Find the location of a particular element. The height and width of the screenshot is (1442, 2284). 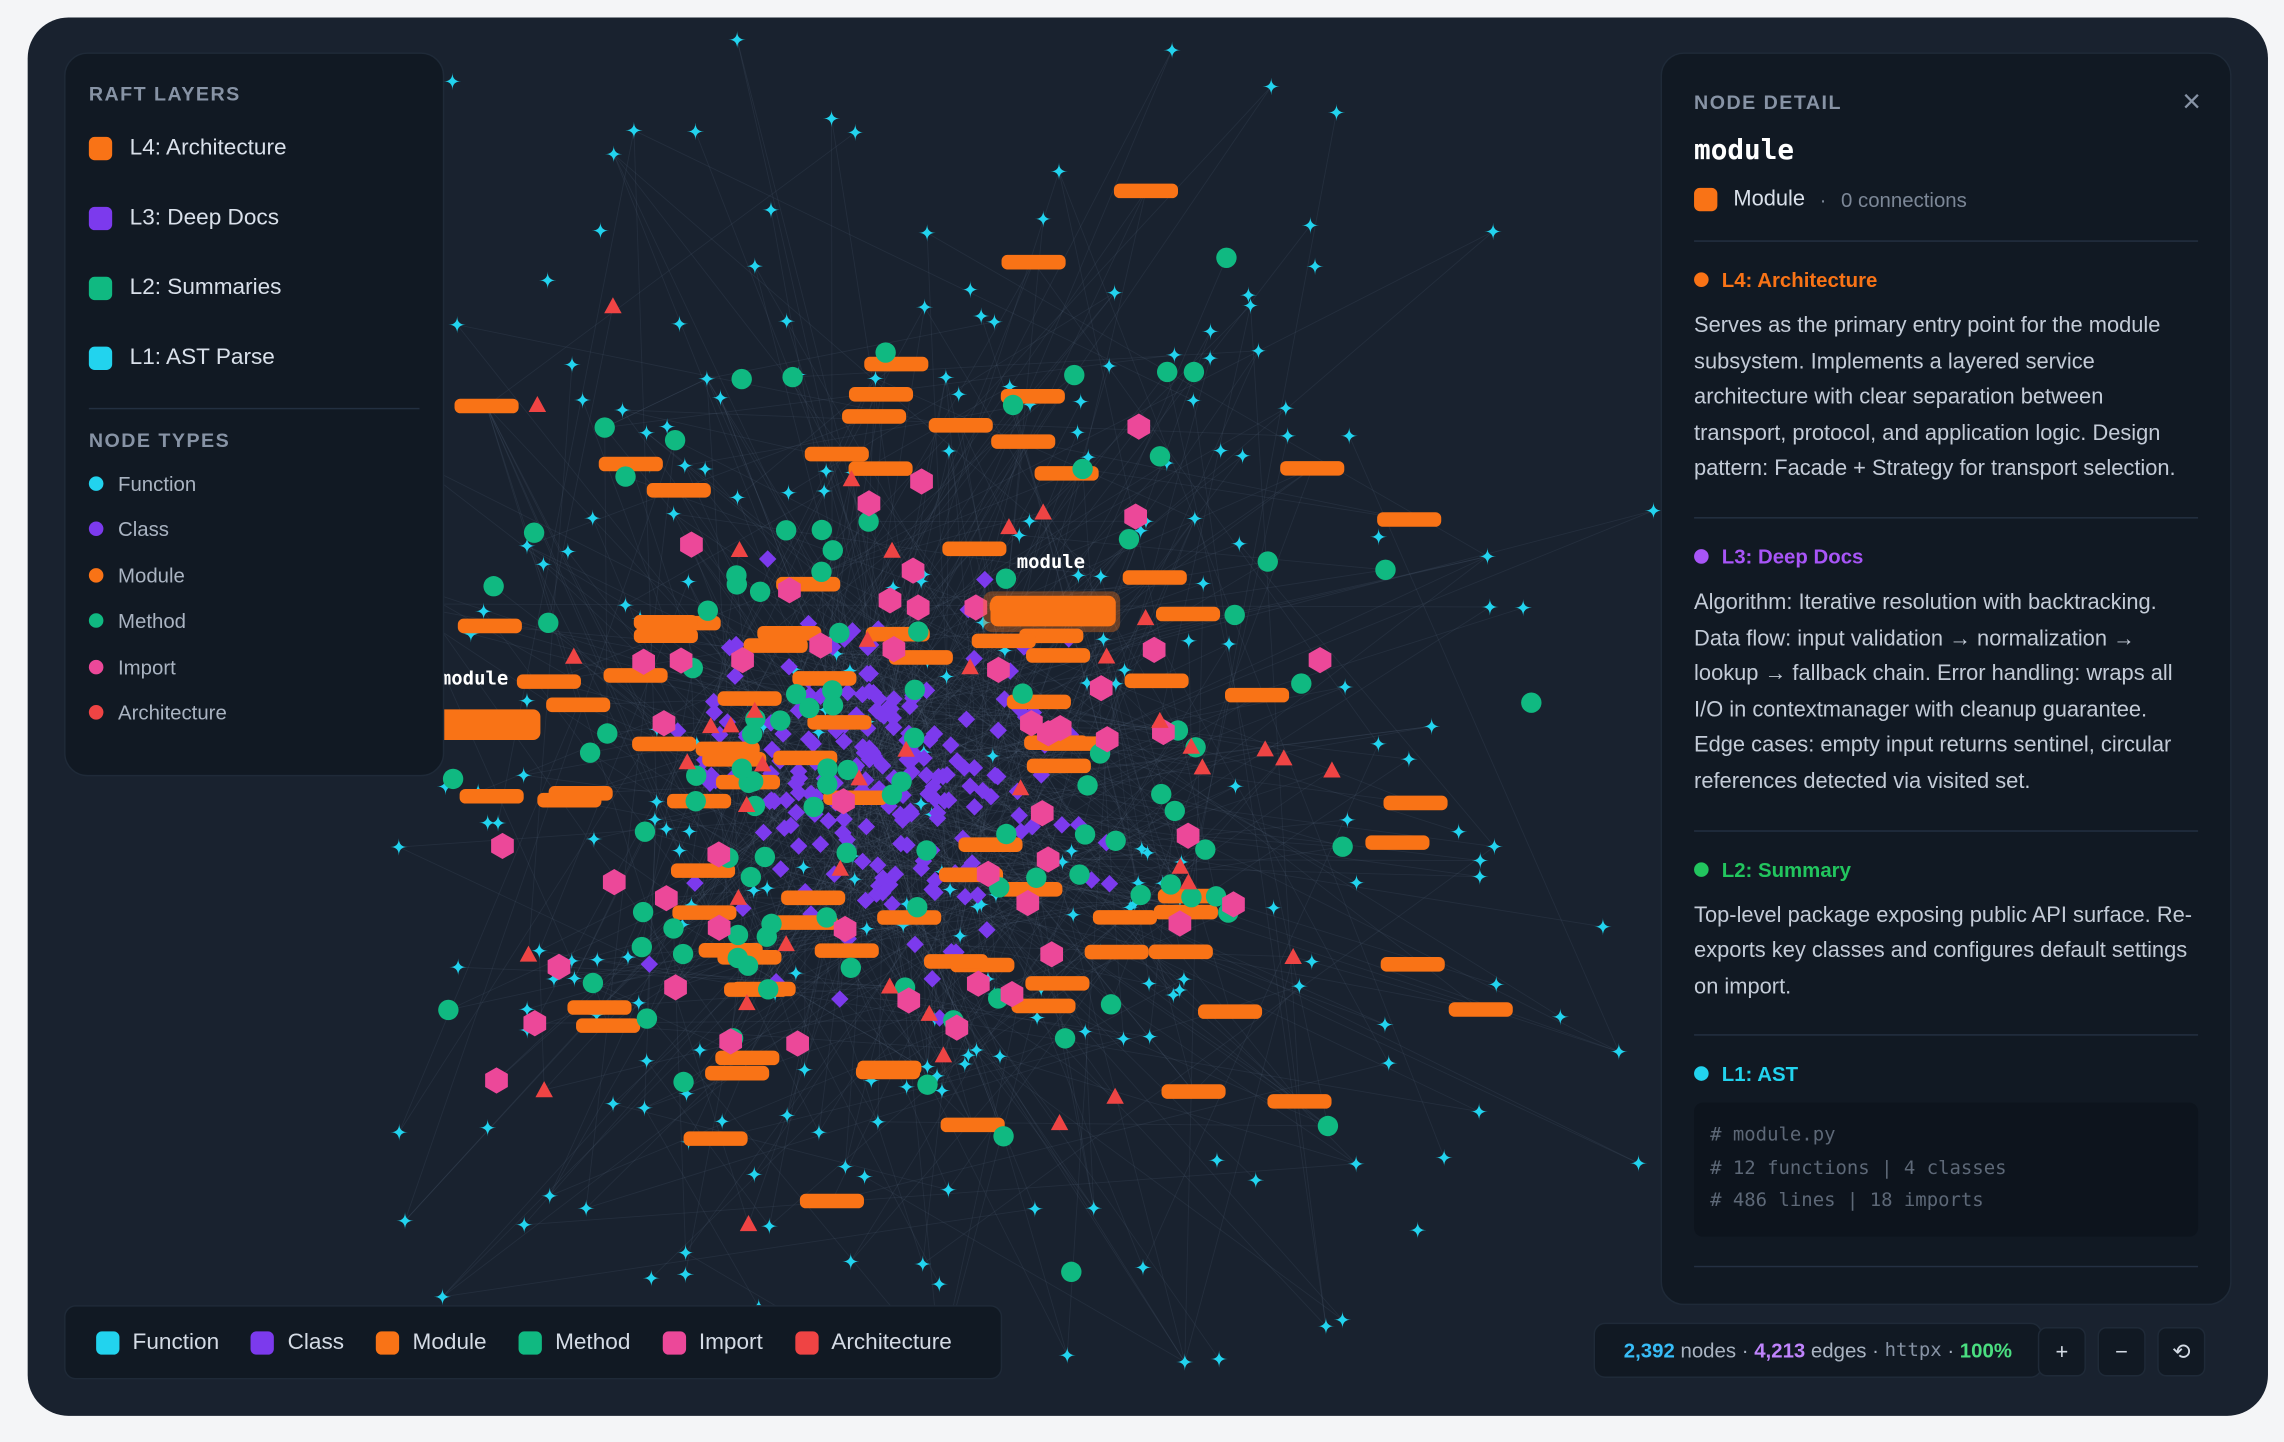

selected-node is located at coordinates (1053, 611).